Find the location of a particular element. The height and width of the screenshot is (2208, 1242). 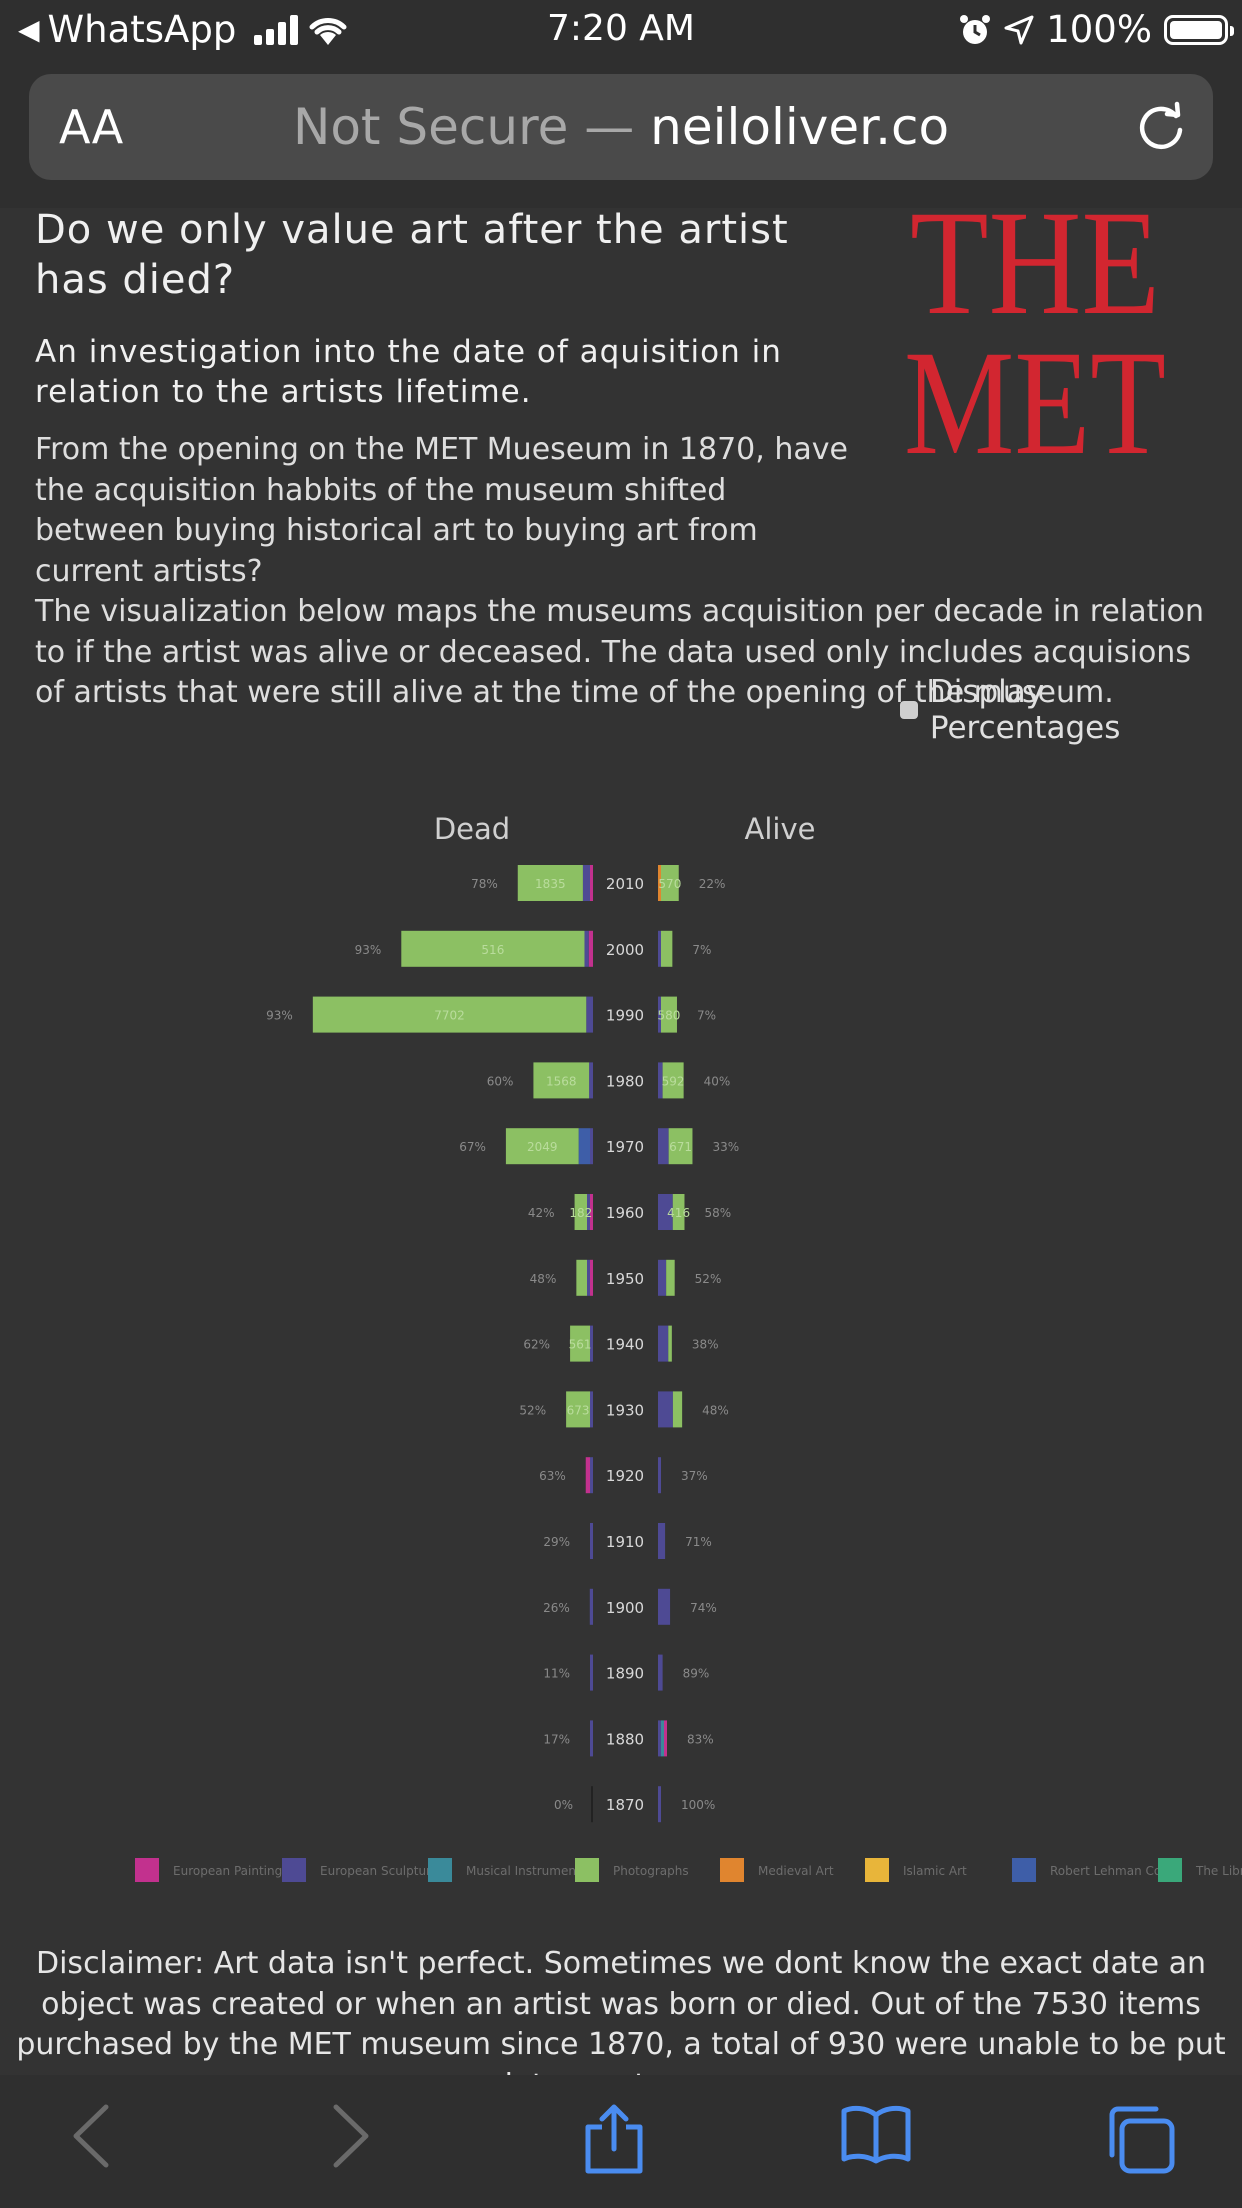

dead-bar-1930-photographs is located at coordinates (578, 1409).